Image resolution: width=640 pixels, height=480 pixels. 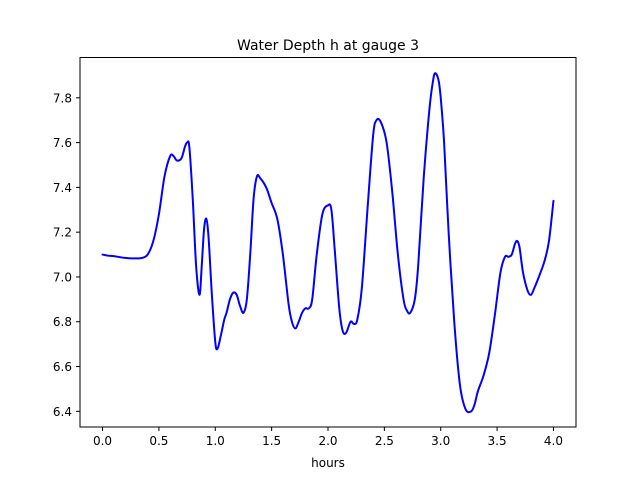 What do you see at coordinates (440, 441) in the screenshot?
I see `x-tick-label: 3.0` at bounding box center [440, 441].